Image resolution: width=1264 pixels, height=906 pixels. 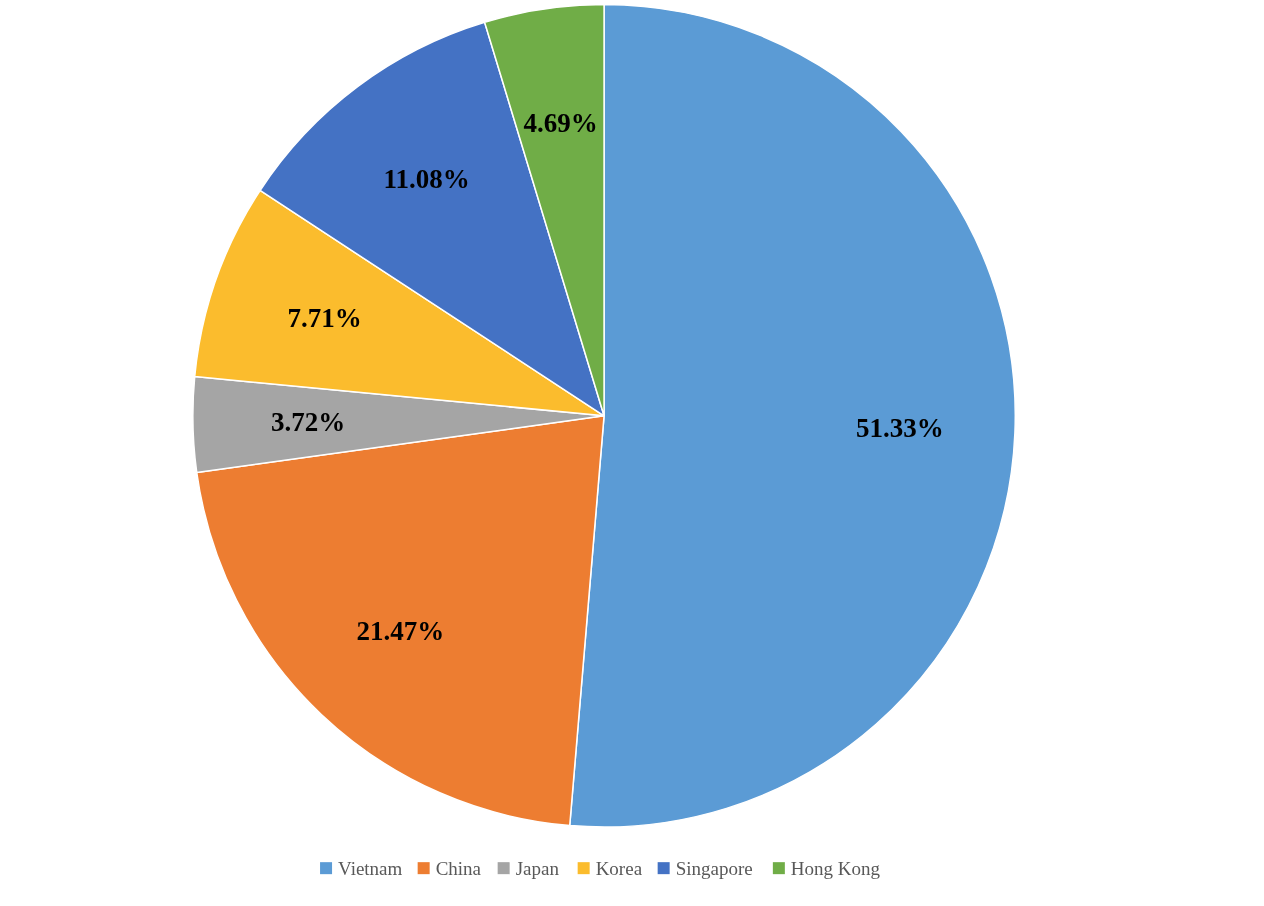 What do you see at coordinates (835, 868) in the screenshot?
I see `legend-label: Hong Kong` at bounding box center [835, 868].